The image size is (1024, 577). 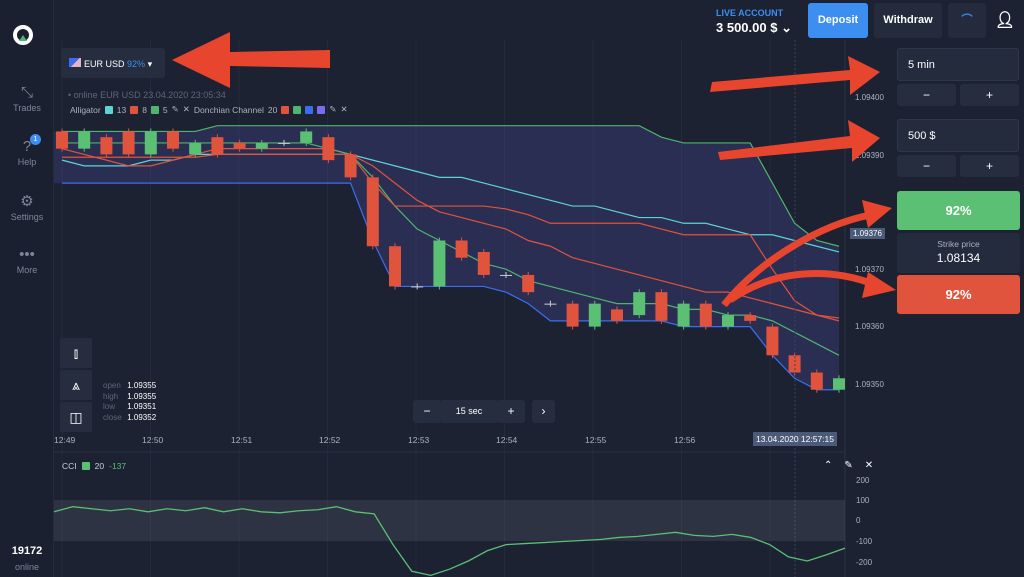 I want to click on drawing-tools-button: ⩓, so click(x=76, y=385).